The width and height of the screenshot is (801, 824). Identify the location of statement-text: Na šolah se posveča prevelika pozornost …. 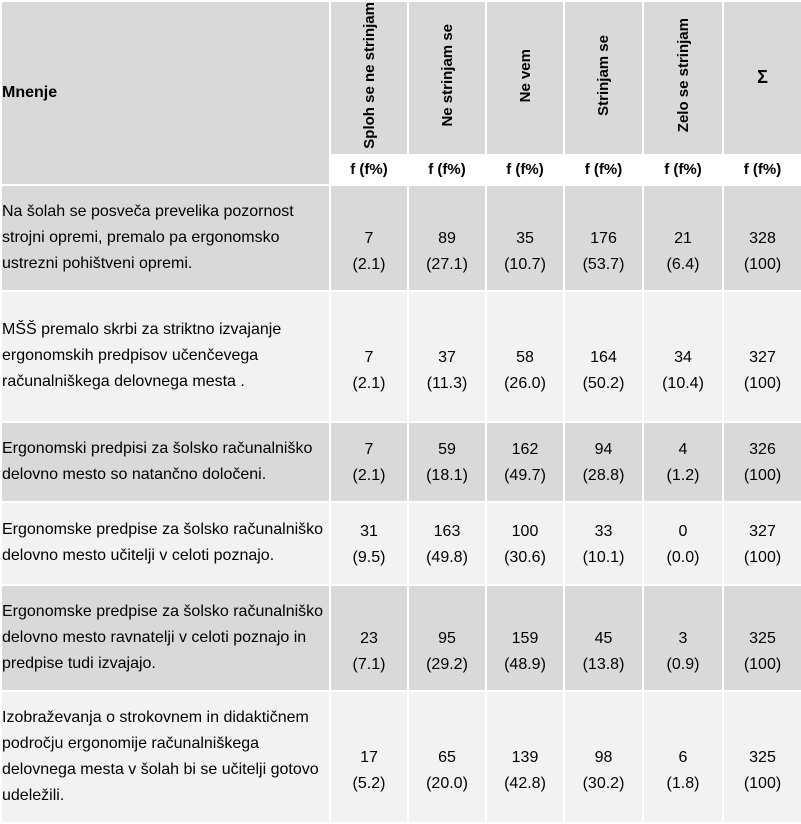
(165, 237).